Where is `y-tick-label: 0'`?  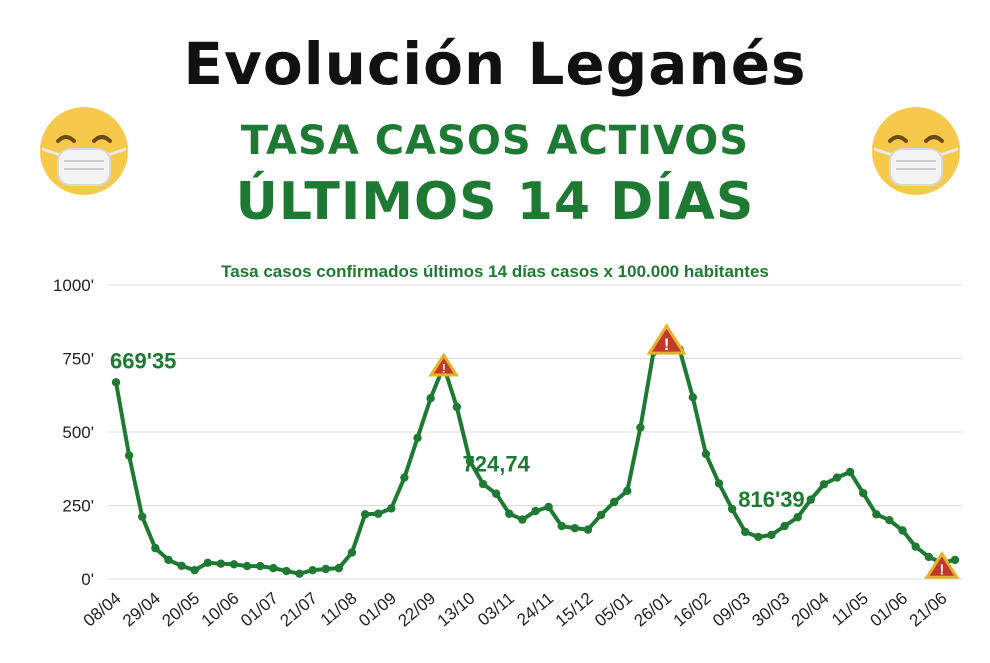
y-tick-label: 0' is located at coordinates (87, 579).